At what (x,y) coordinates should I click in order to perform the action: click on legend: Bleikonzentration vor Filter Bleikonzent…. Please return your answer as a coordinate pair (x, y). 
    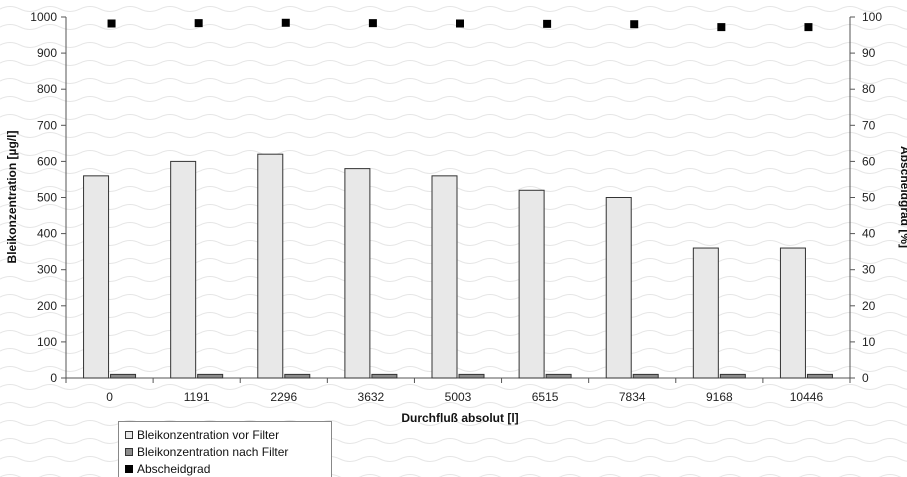
    Looking at the image, I should click on (225, 449).